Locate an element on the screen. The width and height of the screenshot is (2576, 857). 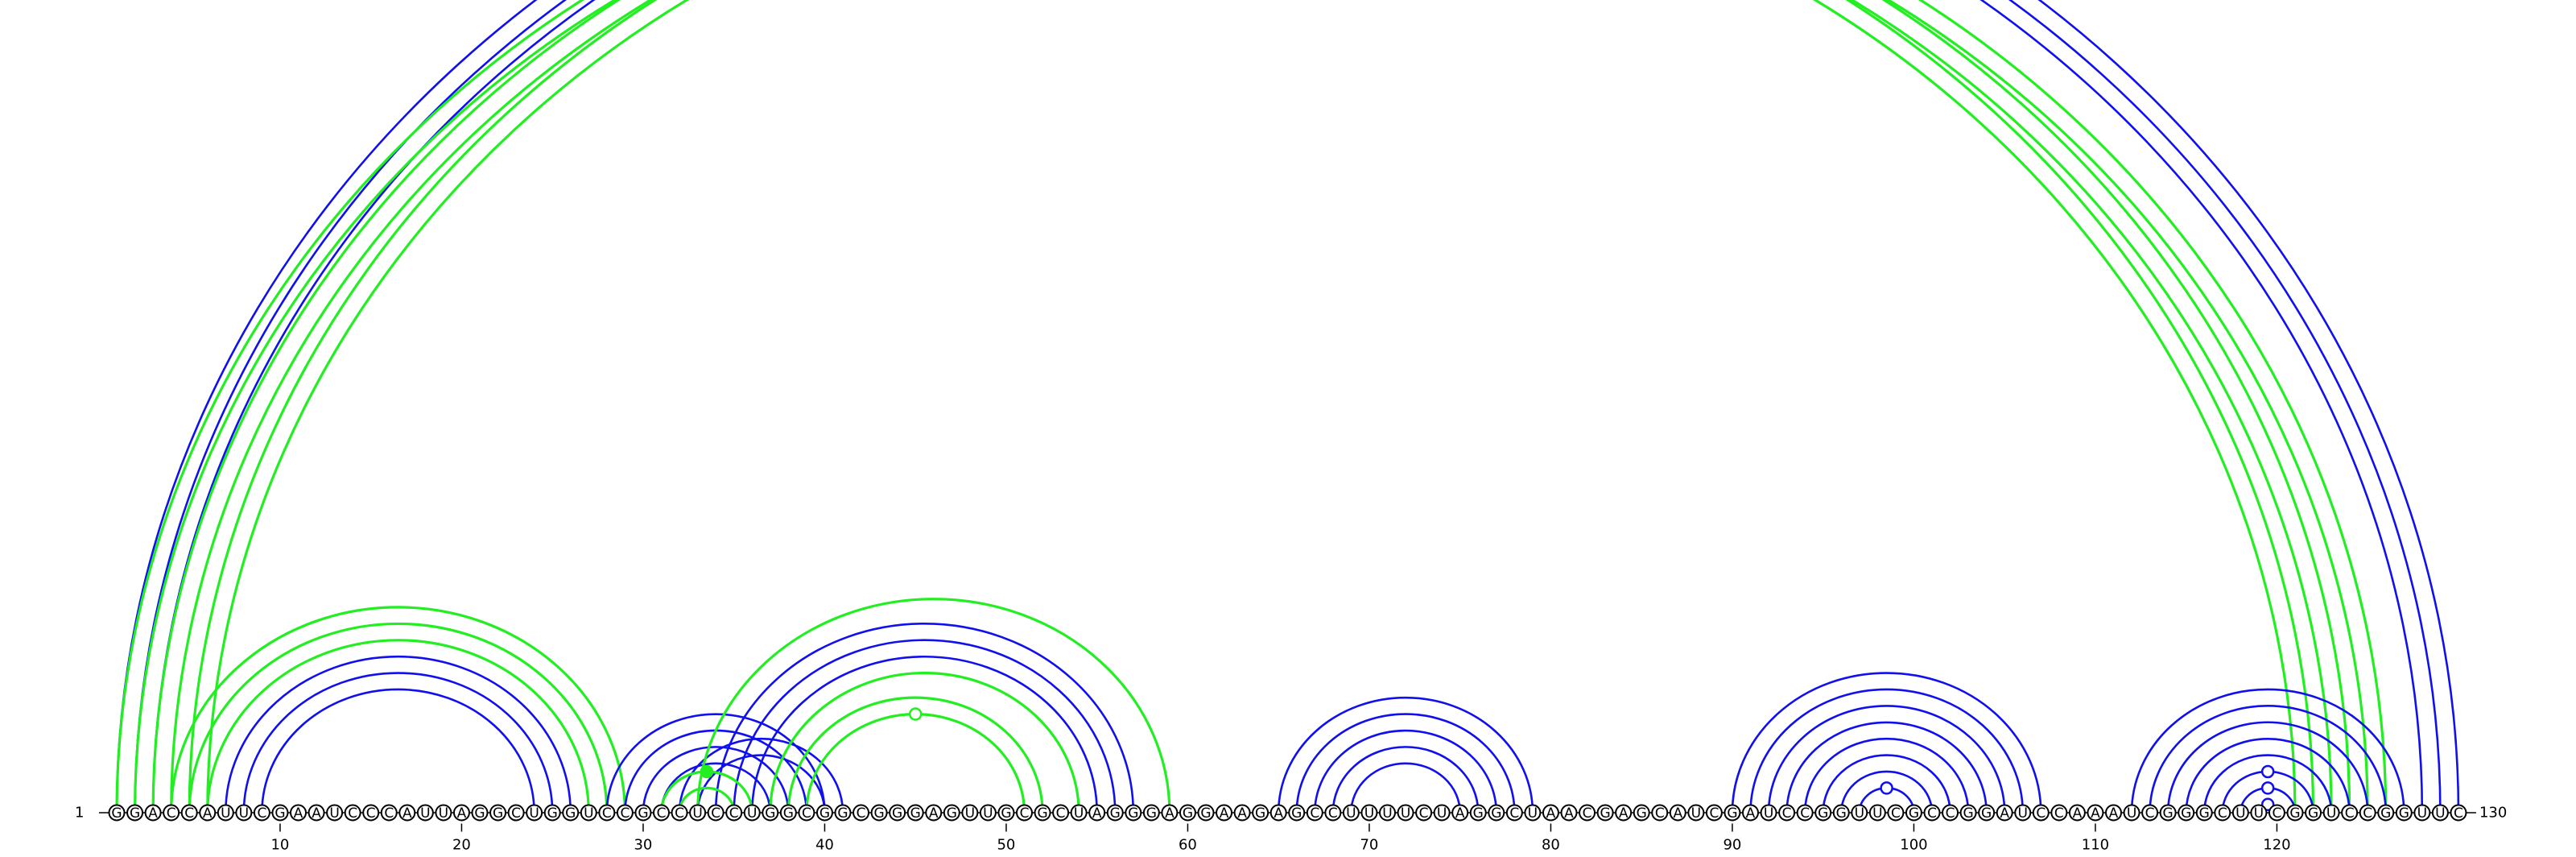
base-8: U is located at coordinates (244, 813).